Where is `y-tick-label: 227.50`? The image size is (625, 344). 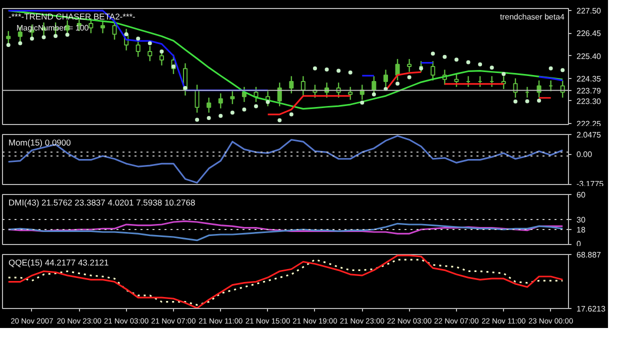
y-tick-label: 227.50 is located at coordinates (589, 11).